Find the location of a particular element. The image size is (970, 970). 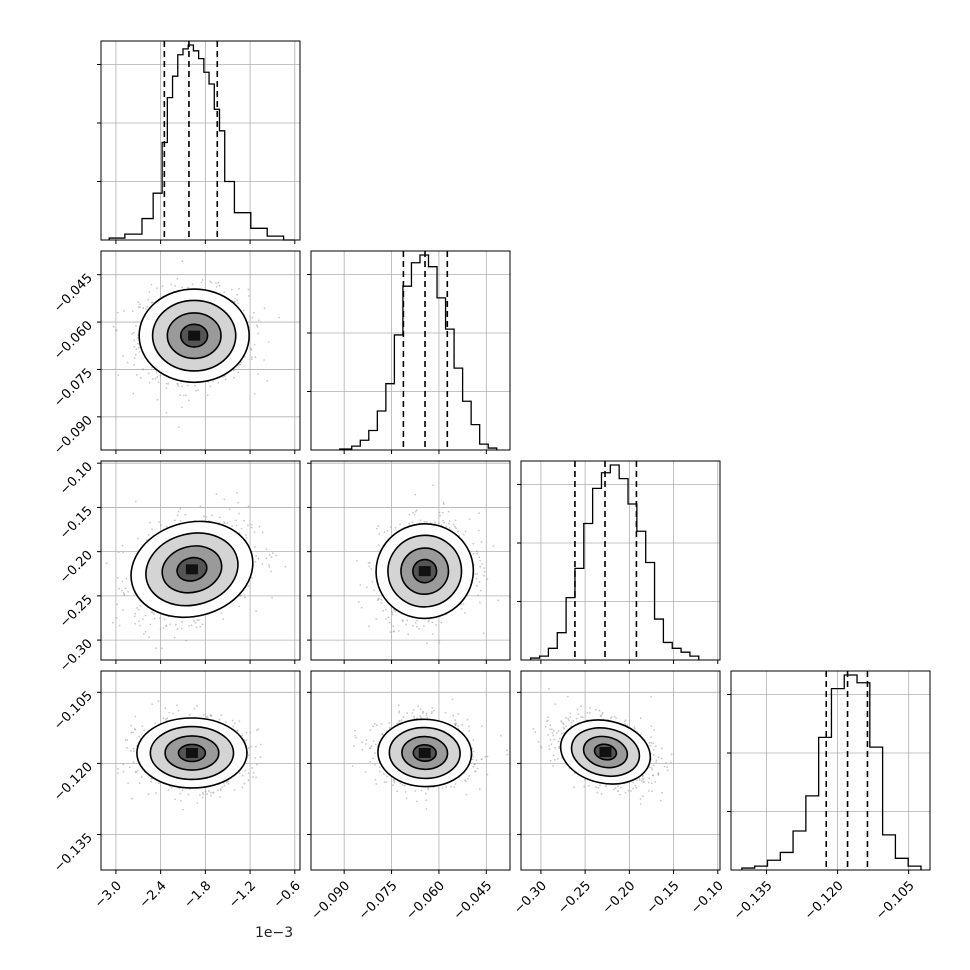

hist-panel is located at coordinates (410, 350).